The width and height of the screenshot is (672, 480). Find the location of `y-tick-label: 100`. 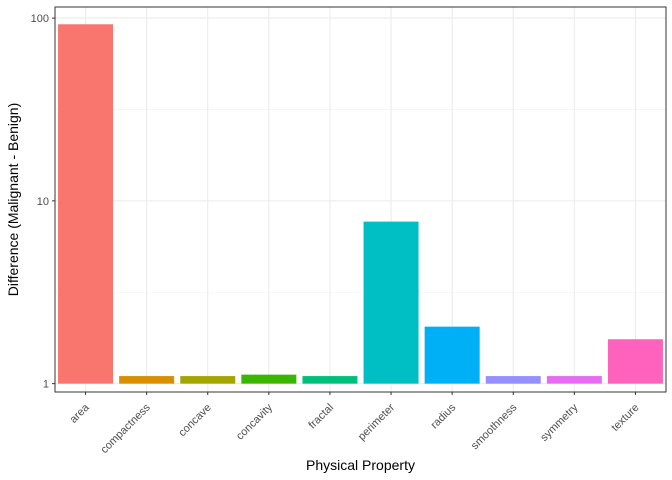

y-tick-label: 100 is located at coordinates (40, 19).